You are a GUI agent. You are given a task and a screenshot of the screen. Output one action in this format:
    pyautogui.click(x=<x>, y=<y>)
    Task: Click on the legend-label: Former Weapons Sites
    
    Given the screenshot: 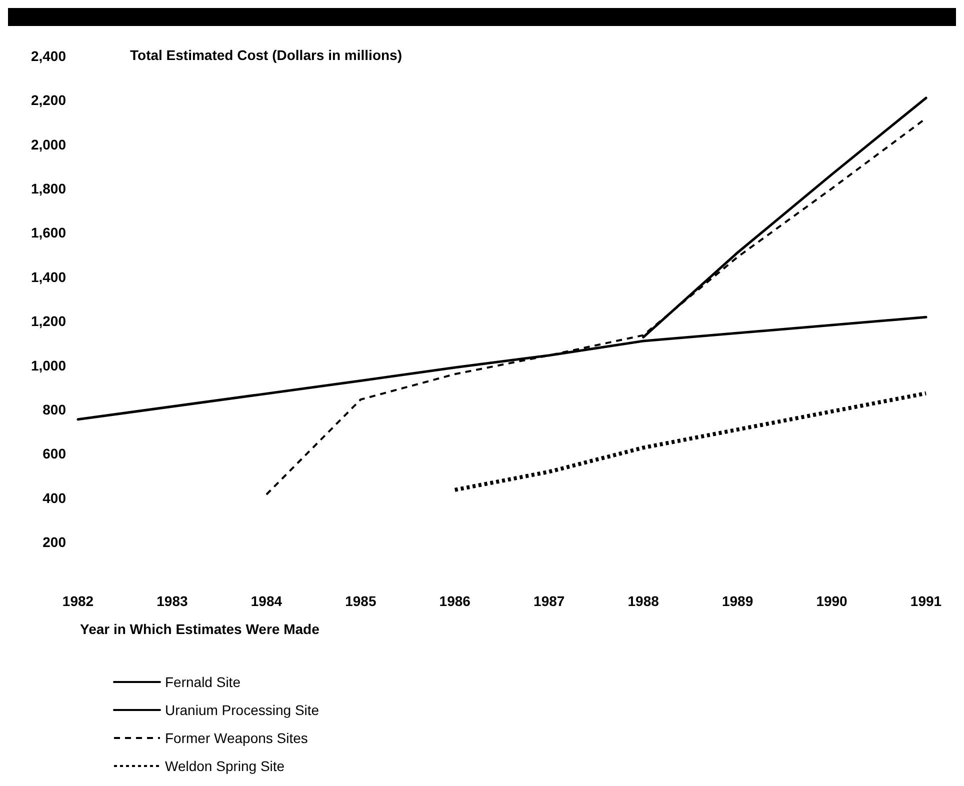 What is the action you would take?
    pyautogui.click(x=236, y=738)
    